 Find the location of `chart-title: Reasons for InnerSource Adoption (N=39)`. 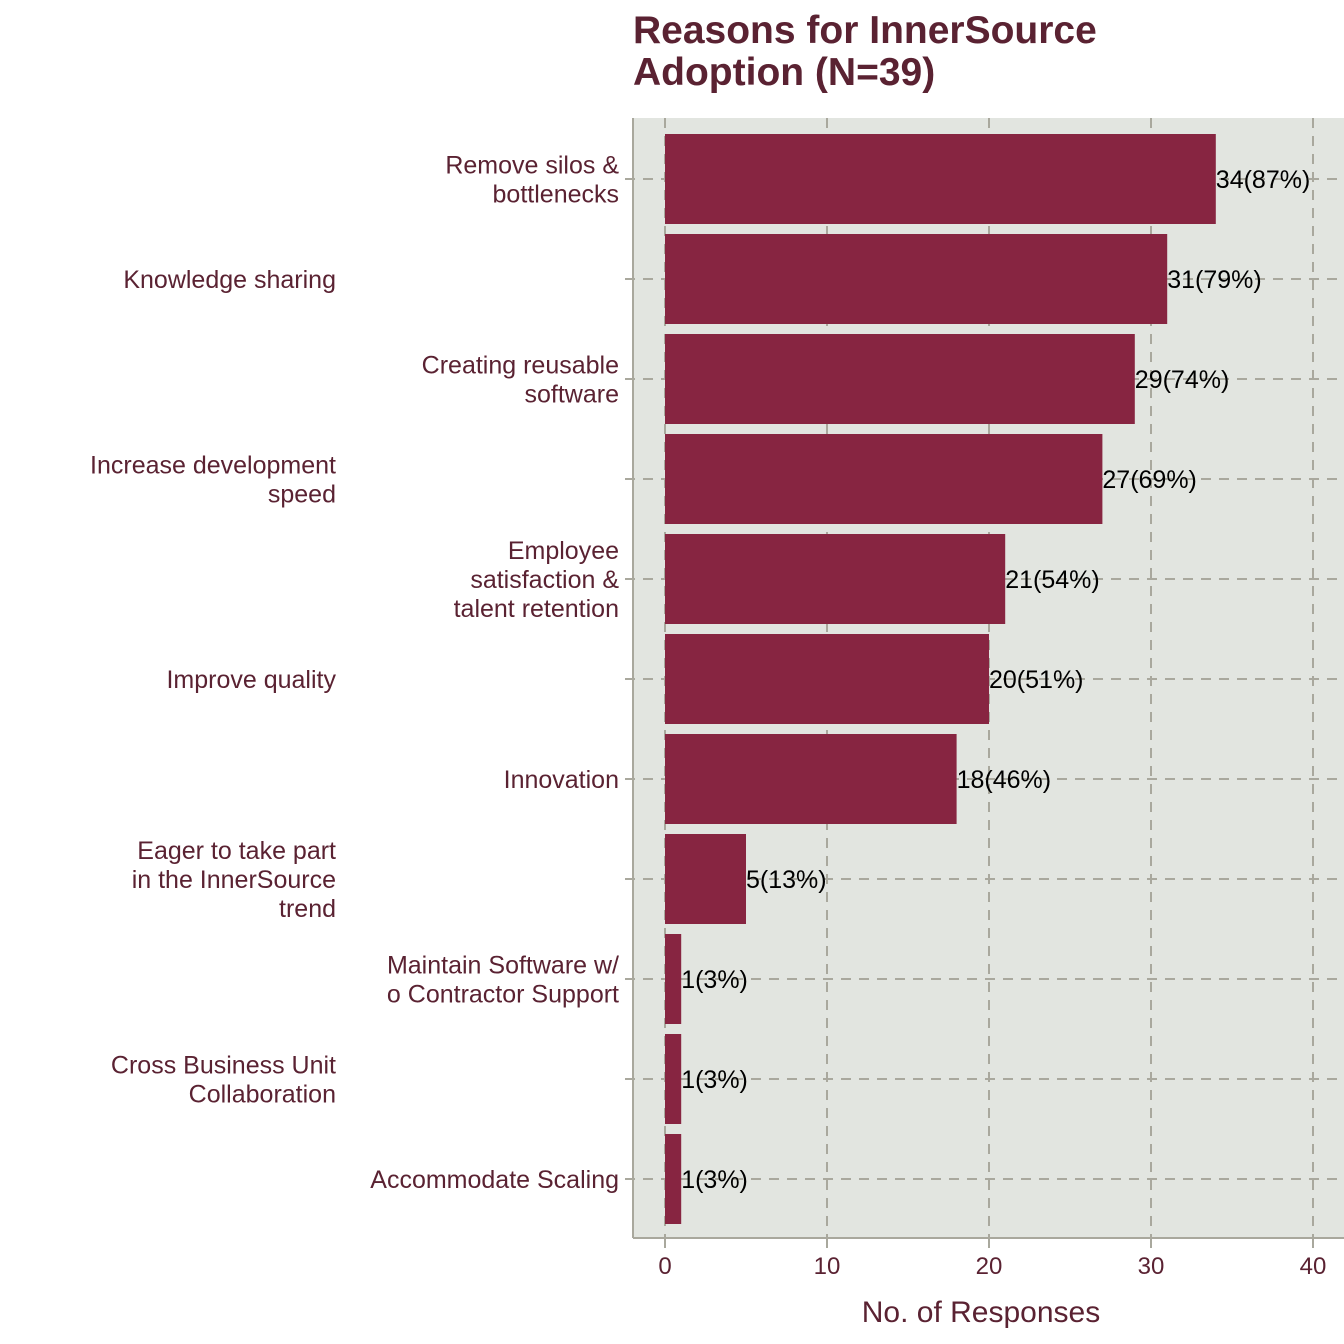

chart-title: Reasons for InnerSource Adoption (N=39) is located at coordinates (983, 52).